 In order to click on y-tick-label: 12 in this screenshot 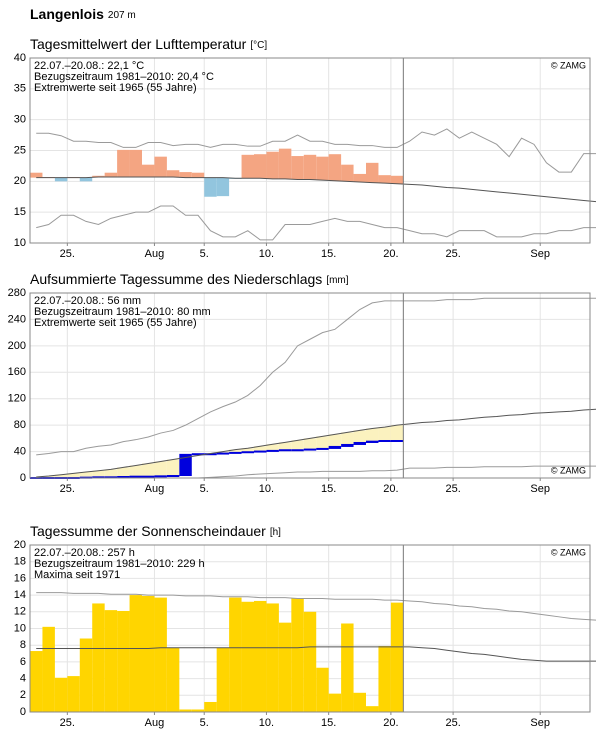, I will do `click(20, 612)`.